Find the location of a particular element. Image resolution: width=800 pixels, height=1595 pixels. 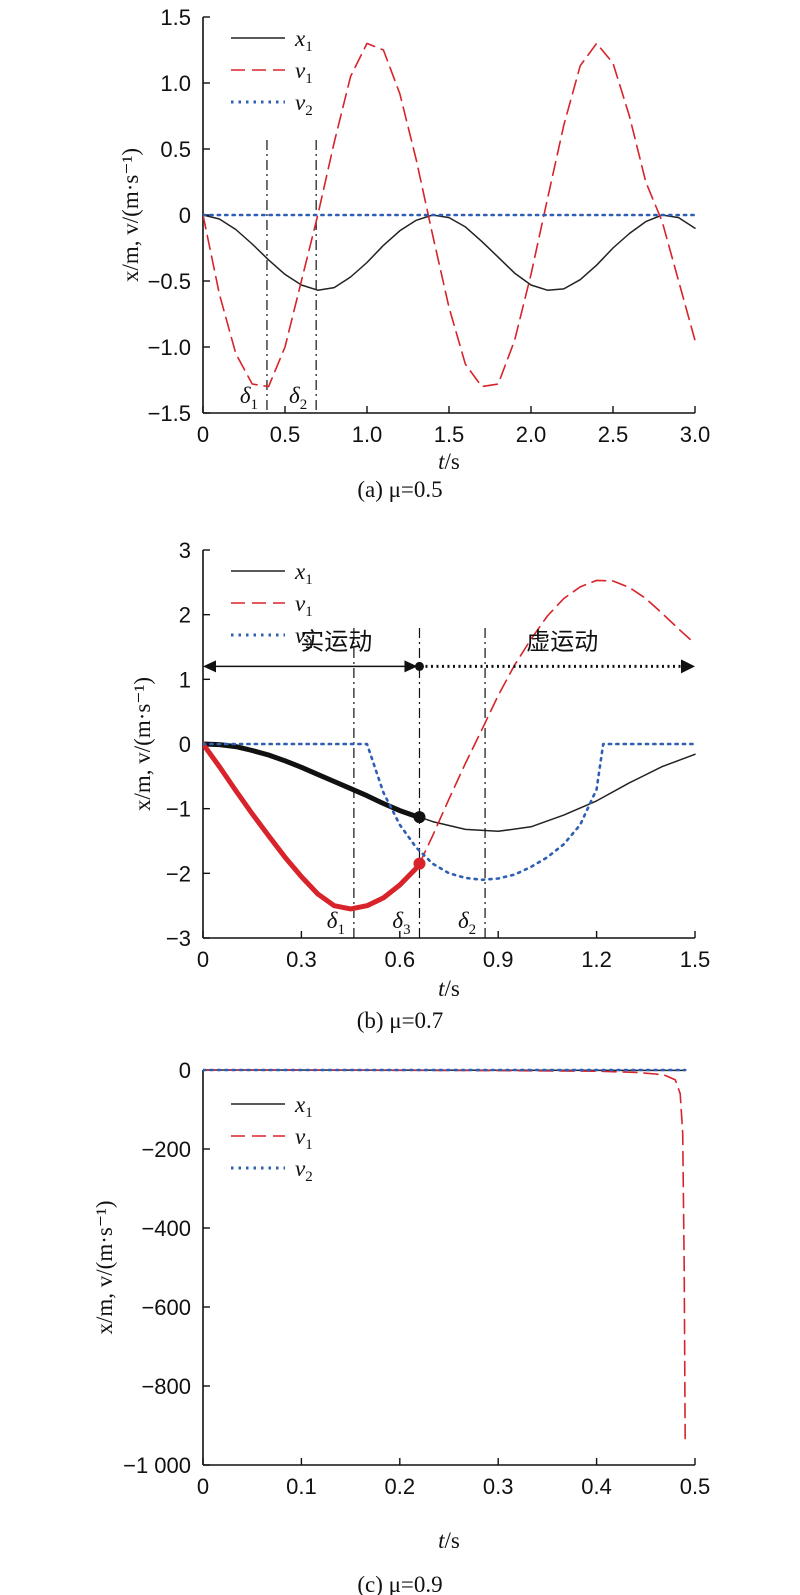

x-tick-label: 0.6 is located at coordinates (400, 959).